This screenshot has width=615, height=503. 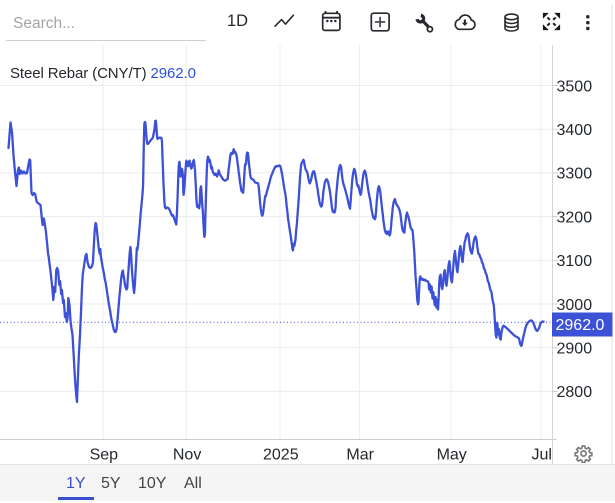 What do you see at coordinates (281, 454) in the screenshot?
I see `svg-text: 2025` at bounding box center [281, 454].